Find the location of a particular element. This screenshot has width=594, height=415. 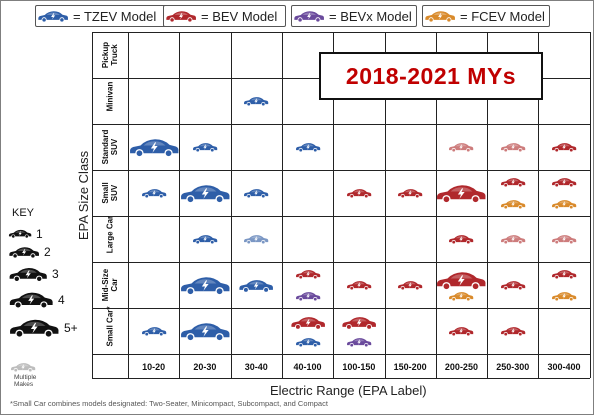

legend-fcev: = FCEV Model is located at coordinates (486, 16).